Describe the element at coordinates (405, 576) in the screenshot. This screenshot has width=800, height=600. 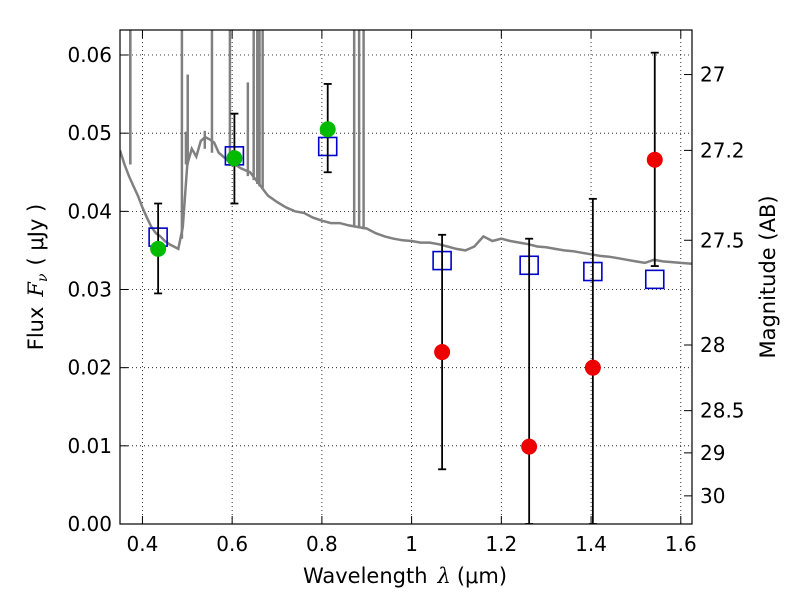
I see `x-axis-label: Wavelength λ (μm)` at that location.